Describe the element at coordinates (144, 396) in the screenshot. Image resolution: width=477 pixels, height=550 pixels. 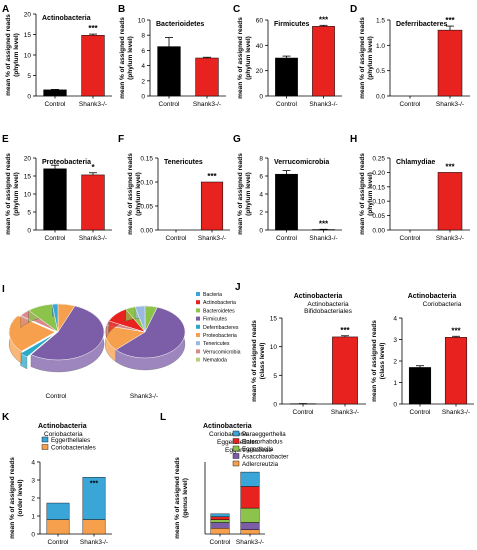
I see `pie-label-shank3: Shank3-/-` at that location.